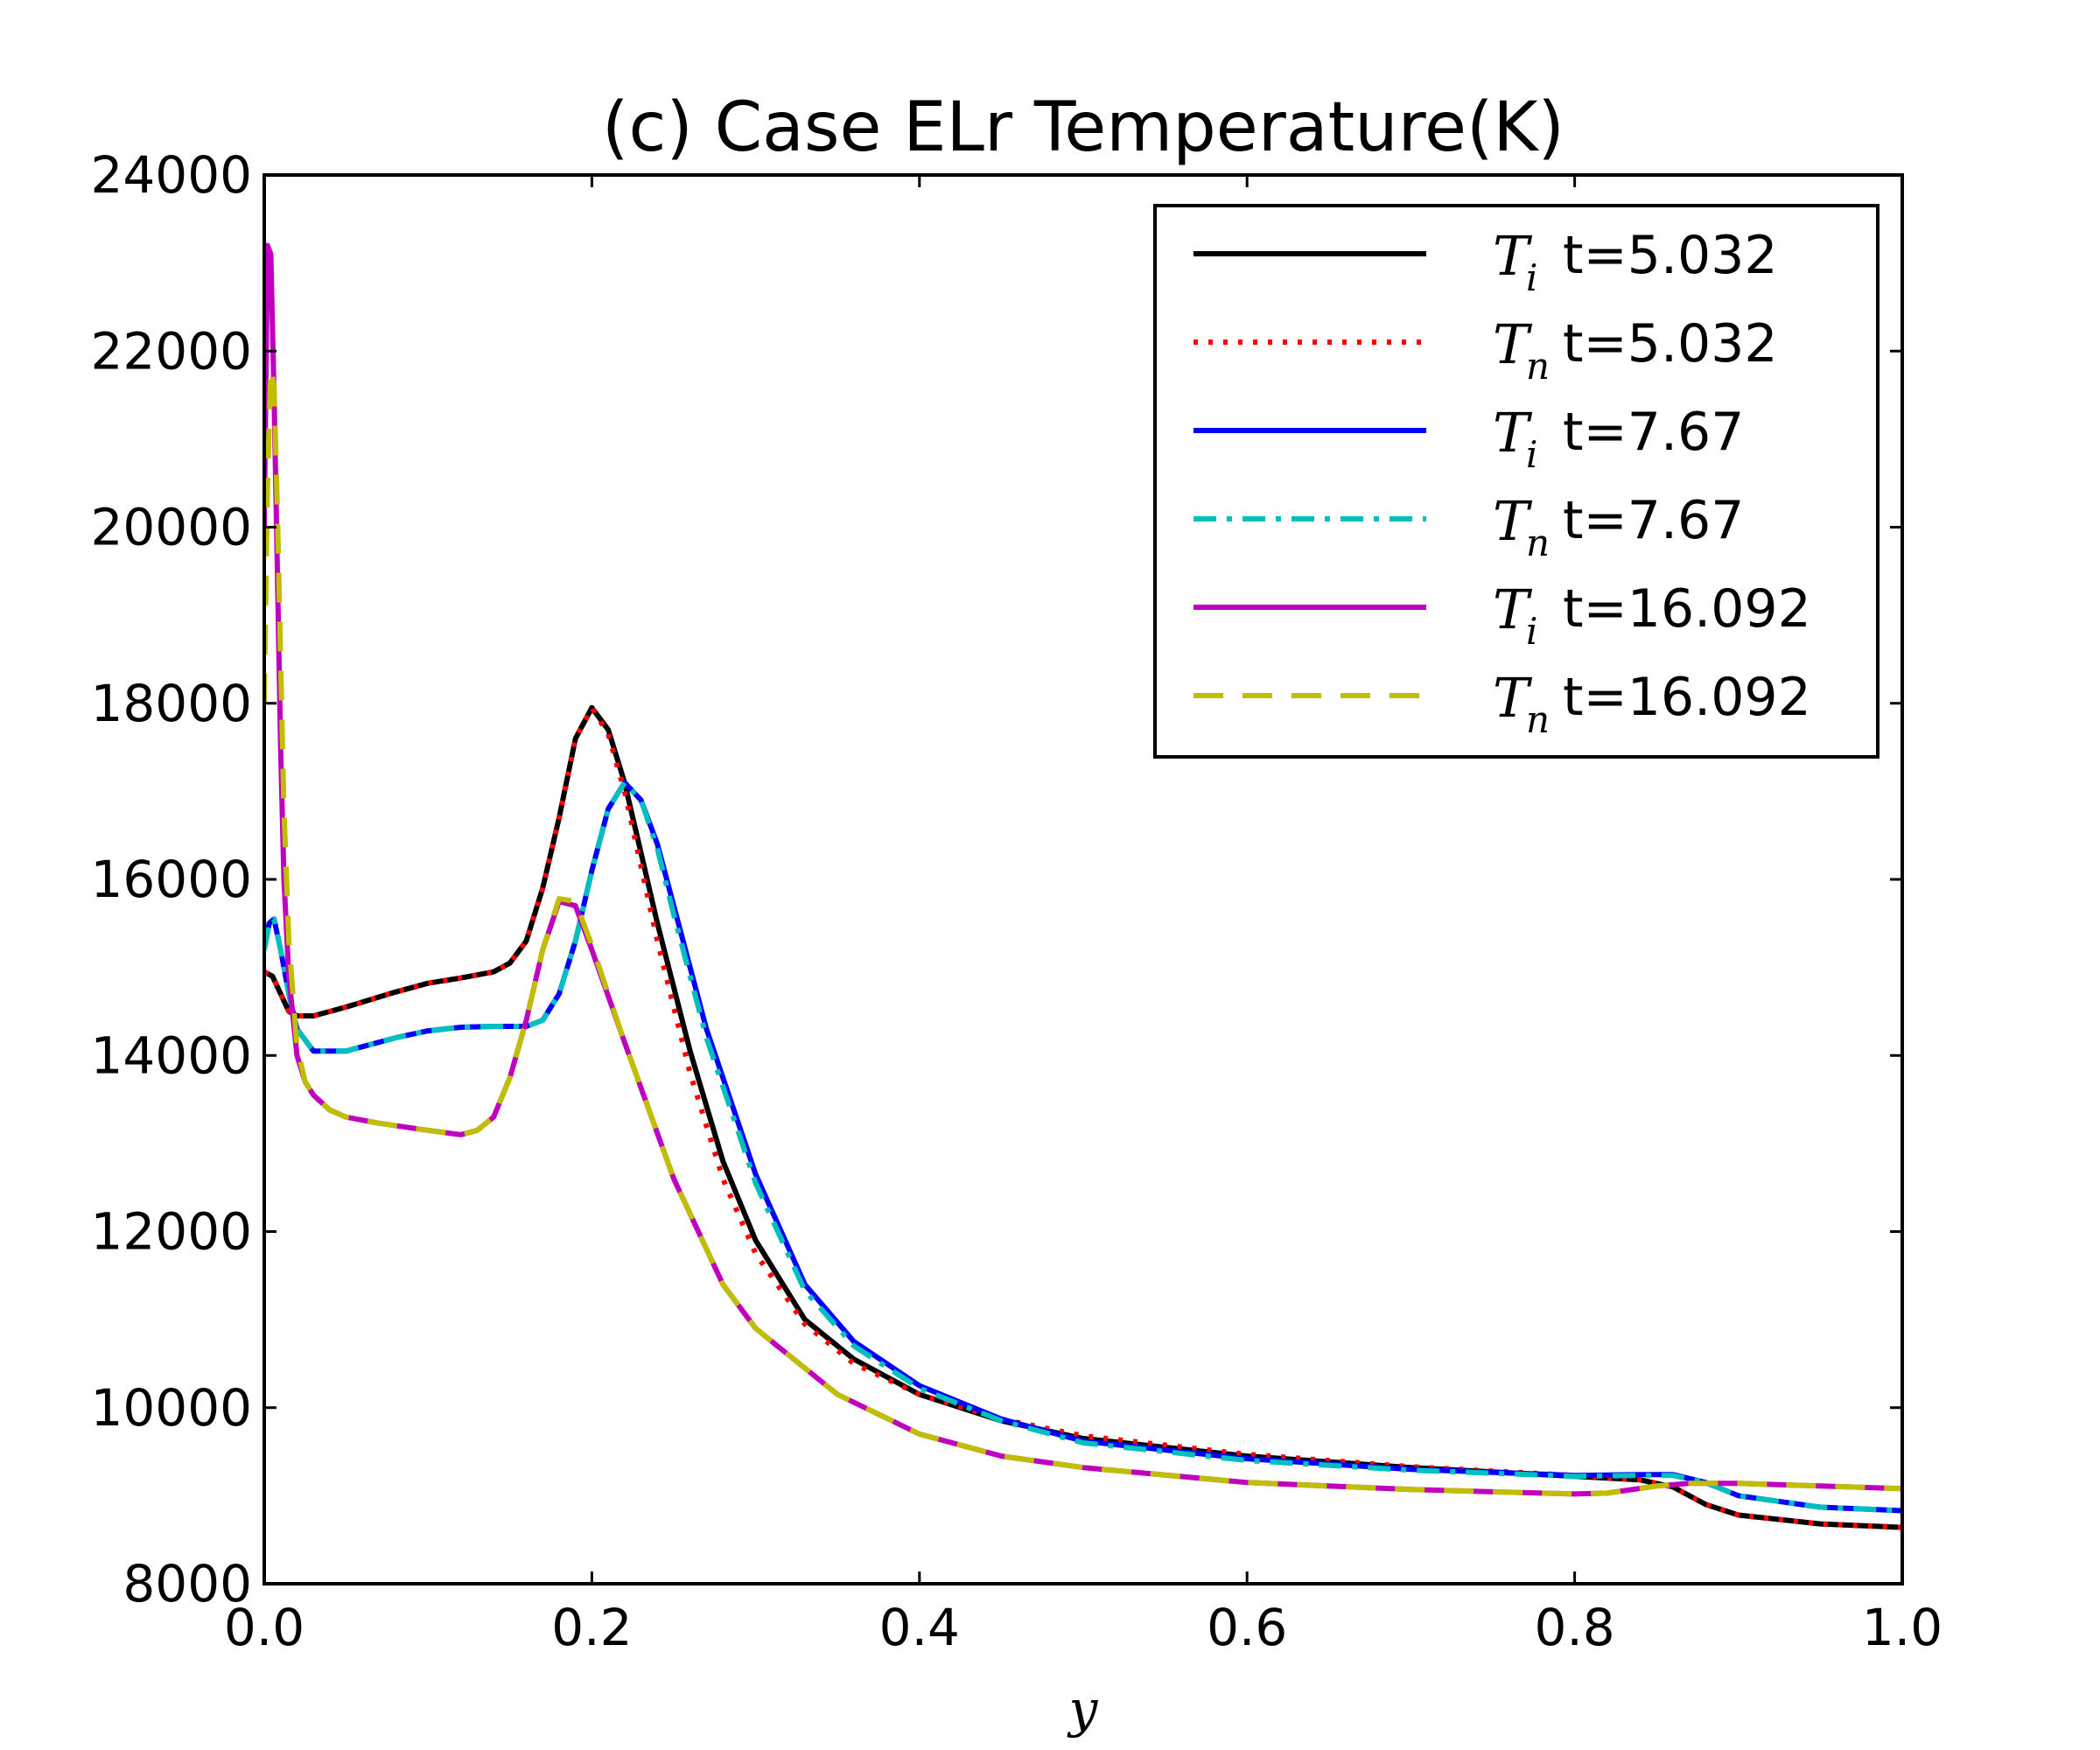 Image resolution: width=2100 pixels, height=1750 pixels. Describe the element at coordinates (1531, 454) in the screenshot. I see `legend-subscript-2: i` at that location.